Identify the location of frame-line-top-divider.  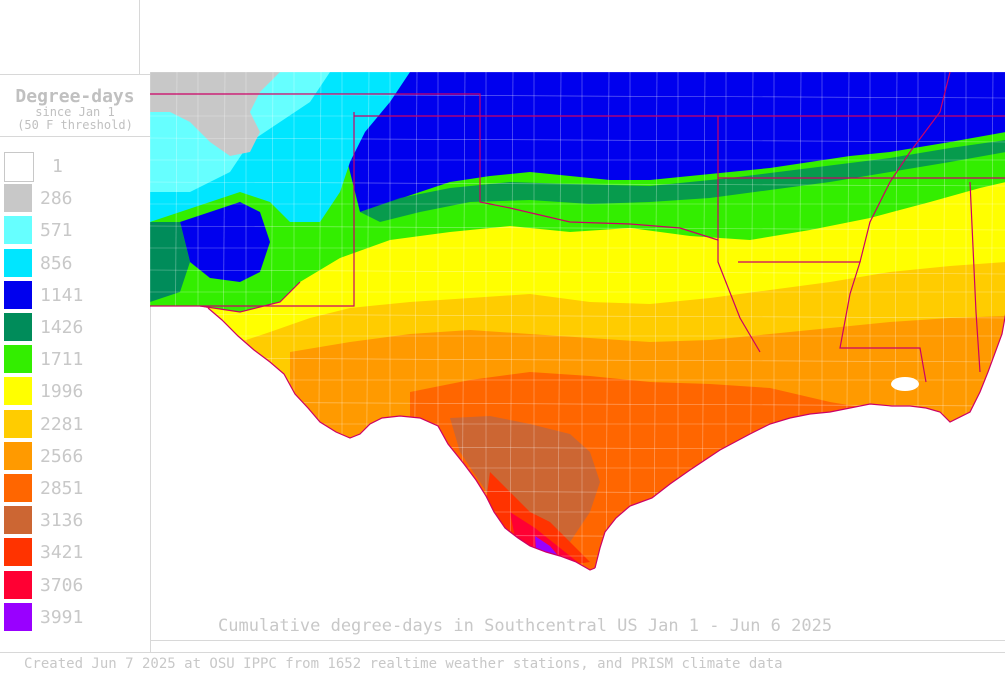
(139, 37).